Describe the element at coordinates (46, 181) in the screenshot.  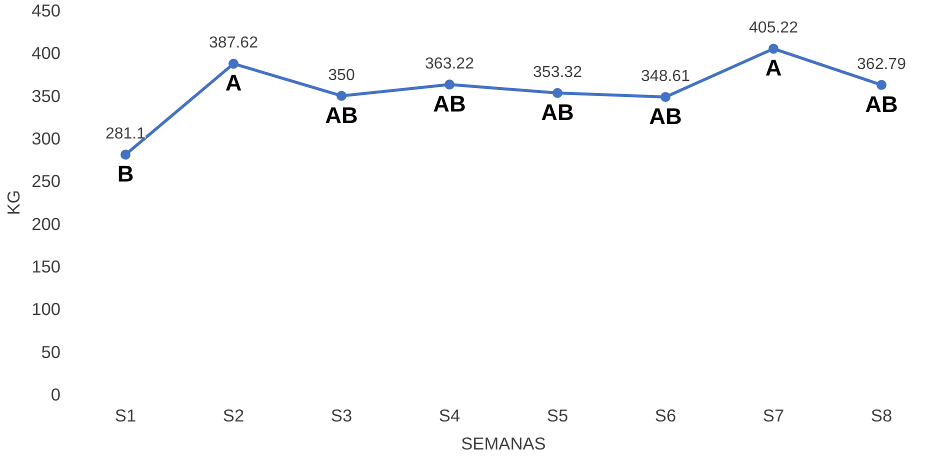
I see `y-tick-label: 250` at that location.